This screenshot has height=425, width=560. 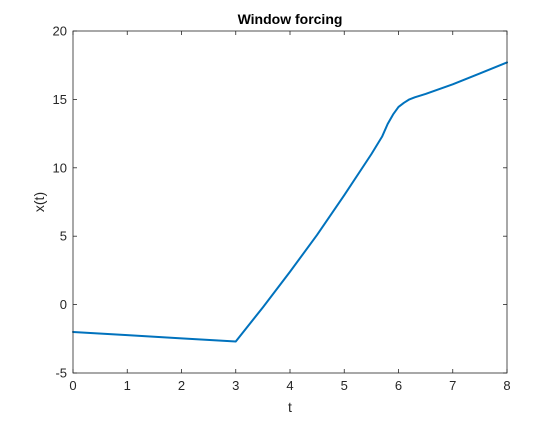 What do you see at coordinates (181, 385) in the screenshot?
I see `x-tick-label-2: 2` at bounding box center [181, 385].